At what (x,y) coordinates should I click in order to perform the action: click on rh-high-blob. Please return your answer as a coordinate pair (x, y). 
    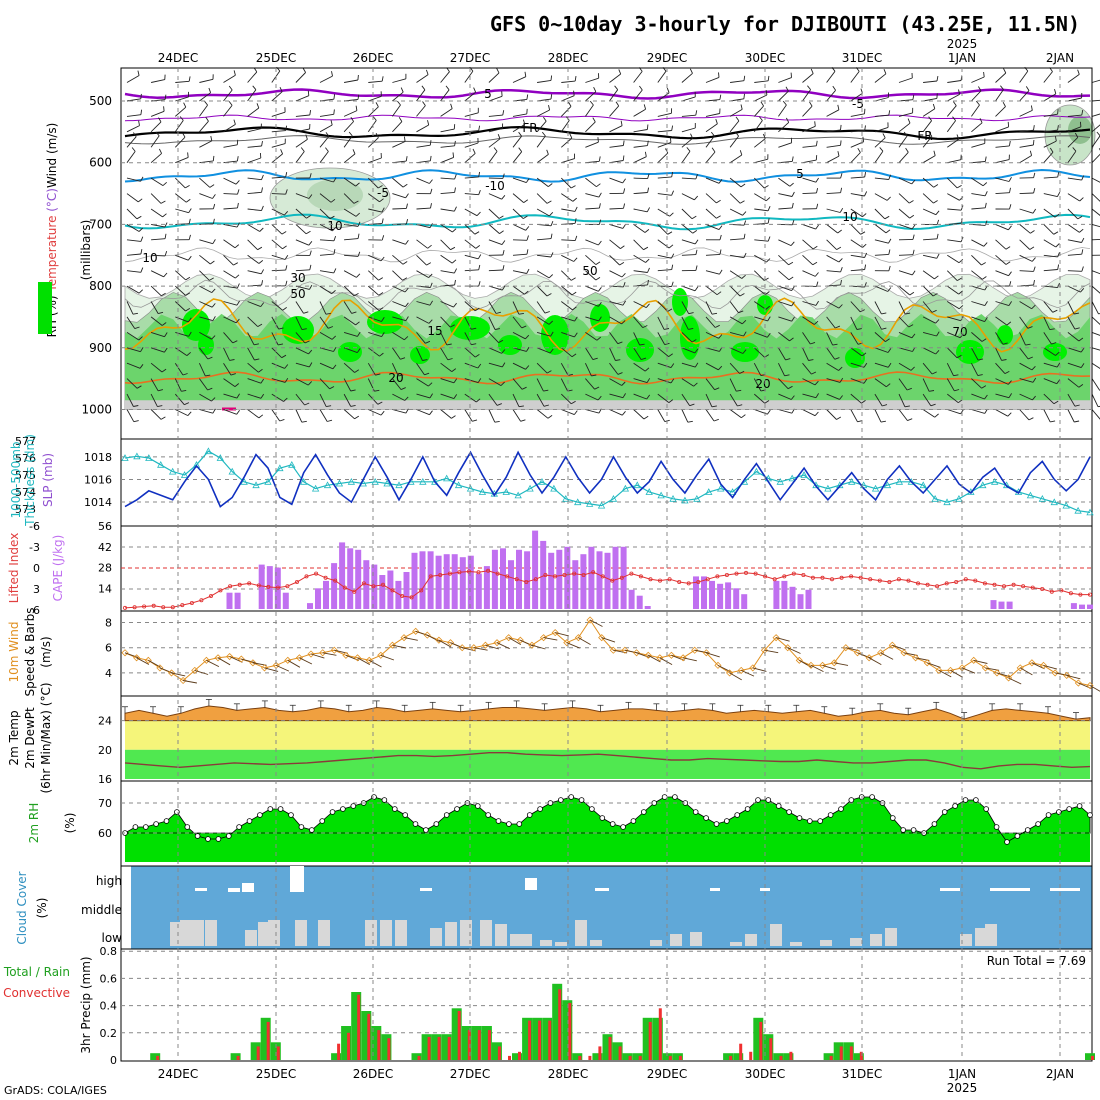
    Looking at the image, I should click on (206, 345).